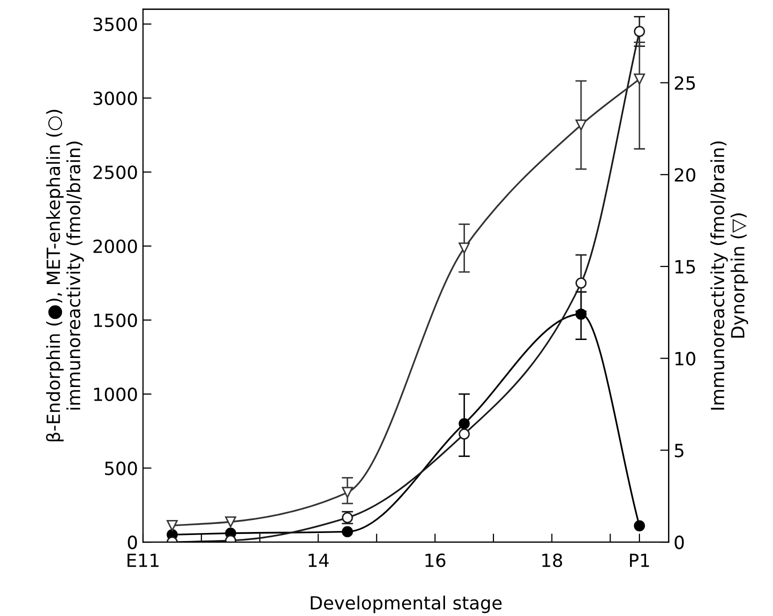 The height and width of the screenshot is (616, 773). Describe the element at coordinates (318, 560) in the screenshot. I see `x-tick-label: 14` at that location.